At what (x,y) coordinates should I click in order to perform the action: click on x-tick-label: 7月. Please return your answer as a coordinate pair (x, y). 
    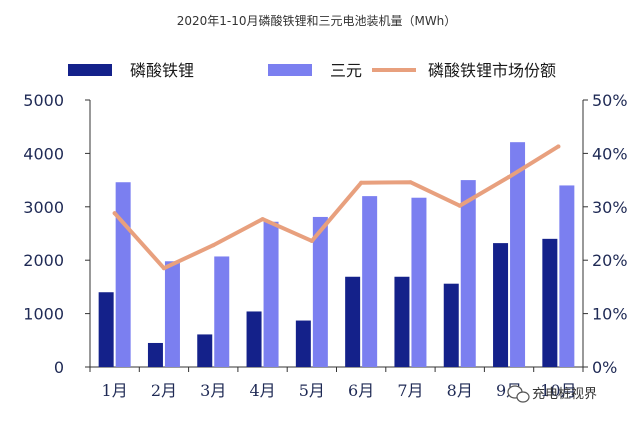
    Looking at the image, I should click on (410, 390).